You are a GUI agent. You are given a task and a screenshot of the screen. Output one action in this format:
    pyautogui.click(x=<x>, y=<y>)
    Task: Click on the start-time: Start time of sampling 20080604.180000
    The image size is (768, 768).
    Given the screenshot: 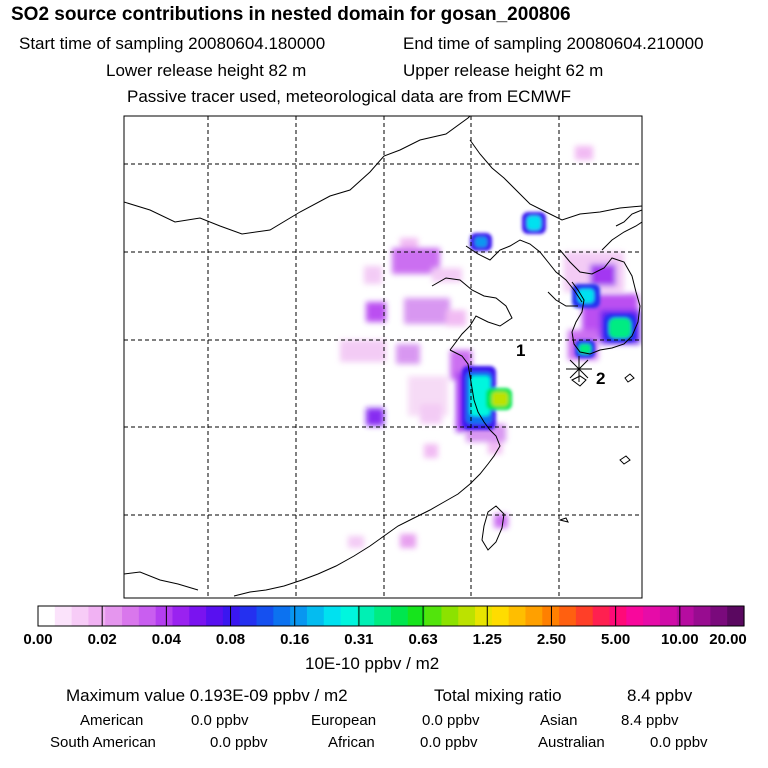 What is the action you would take?
    pyautogui.click(x=172, y=43)
    